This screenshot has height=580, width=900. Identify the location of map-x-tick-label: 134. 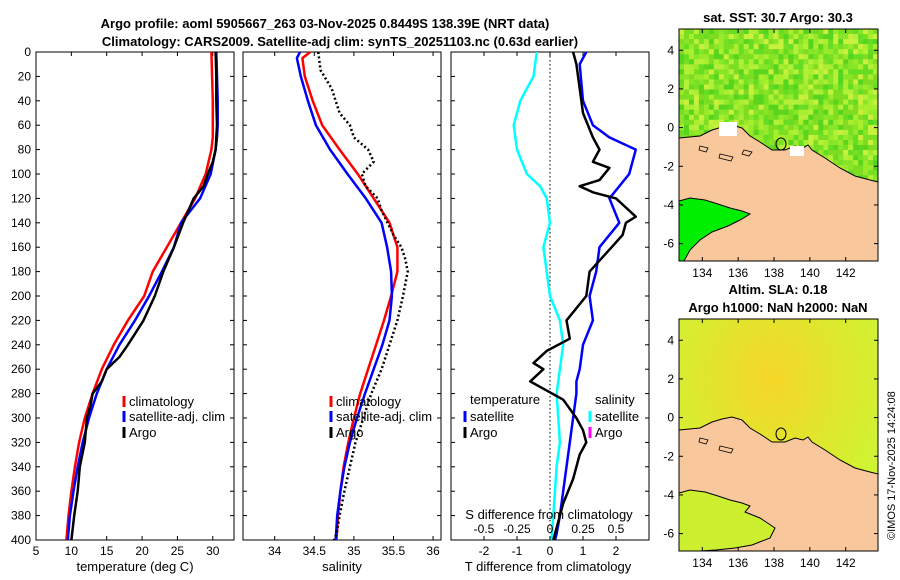
(702, 563).